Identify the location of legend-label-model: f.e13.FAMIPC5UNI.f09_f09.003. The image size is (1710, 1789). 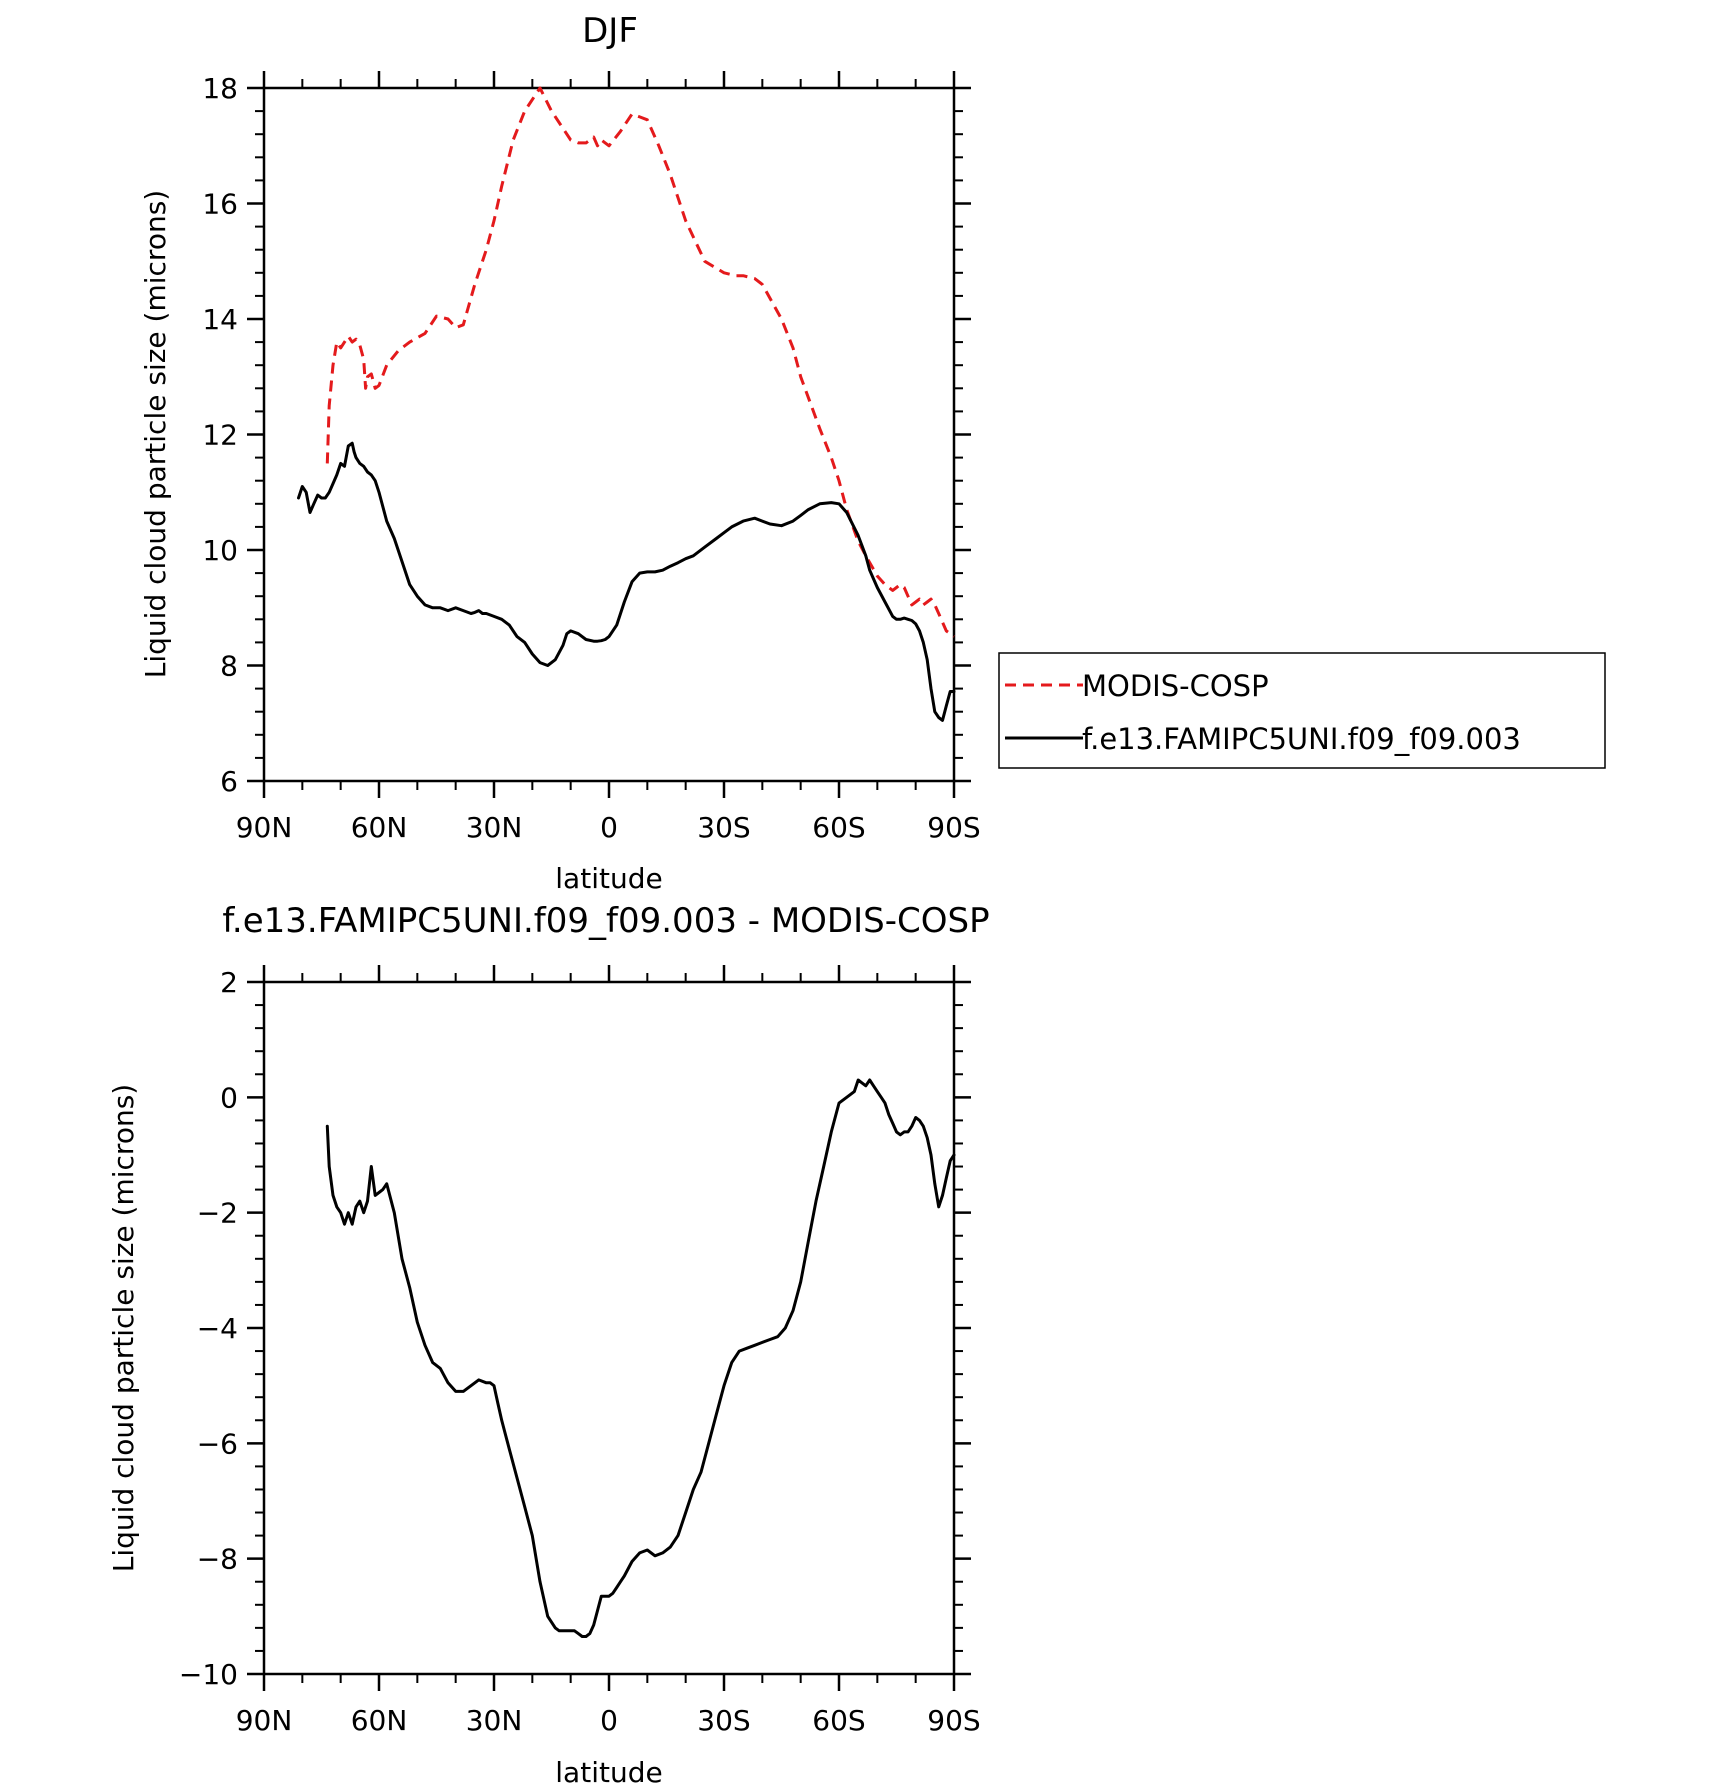
(1301, 739).